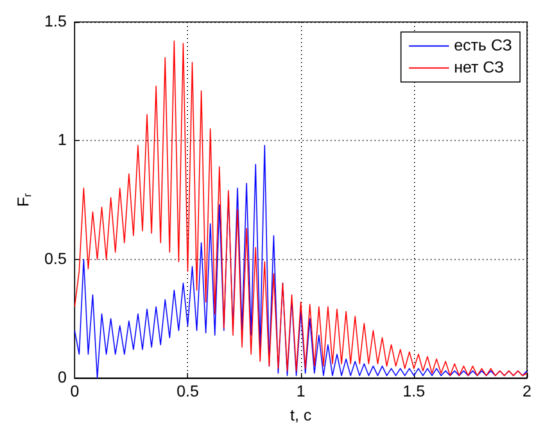 This screenshot has height=437, width=543. Describe the element at coordinates (25, 199) in the screenshot. I see `y-axis-title: Fr` at that location.